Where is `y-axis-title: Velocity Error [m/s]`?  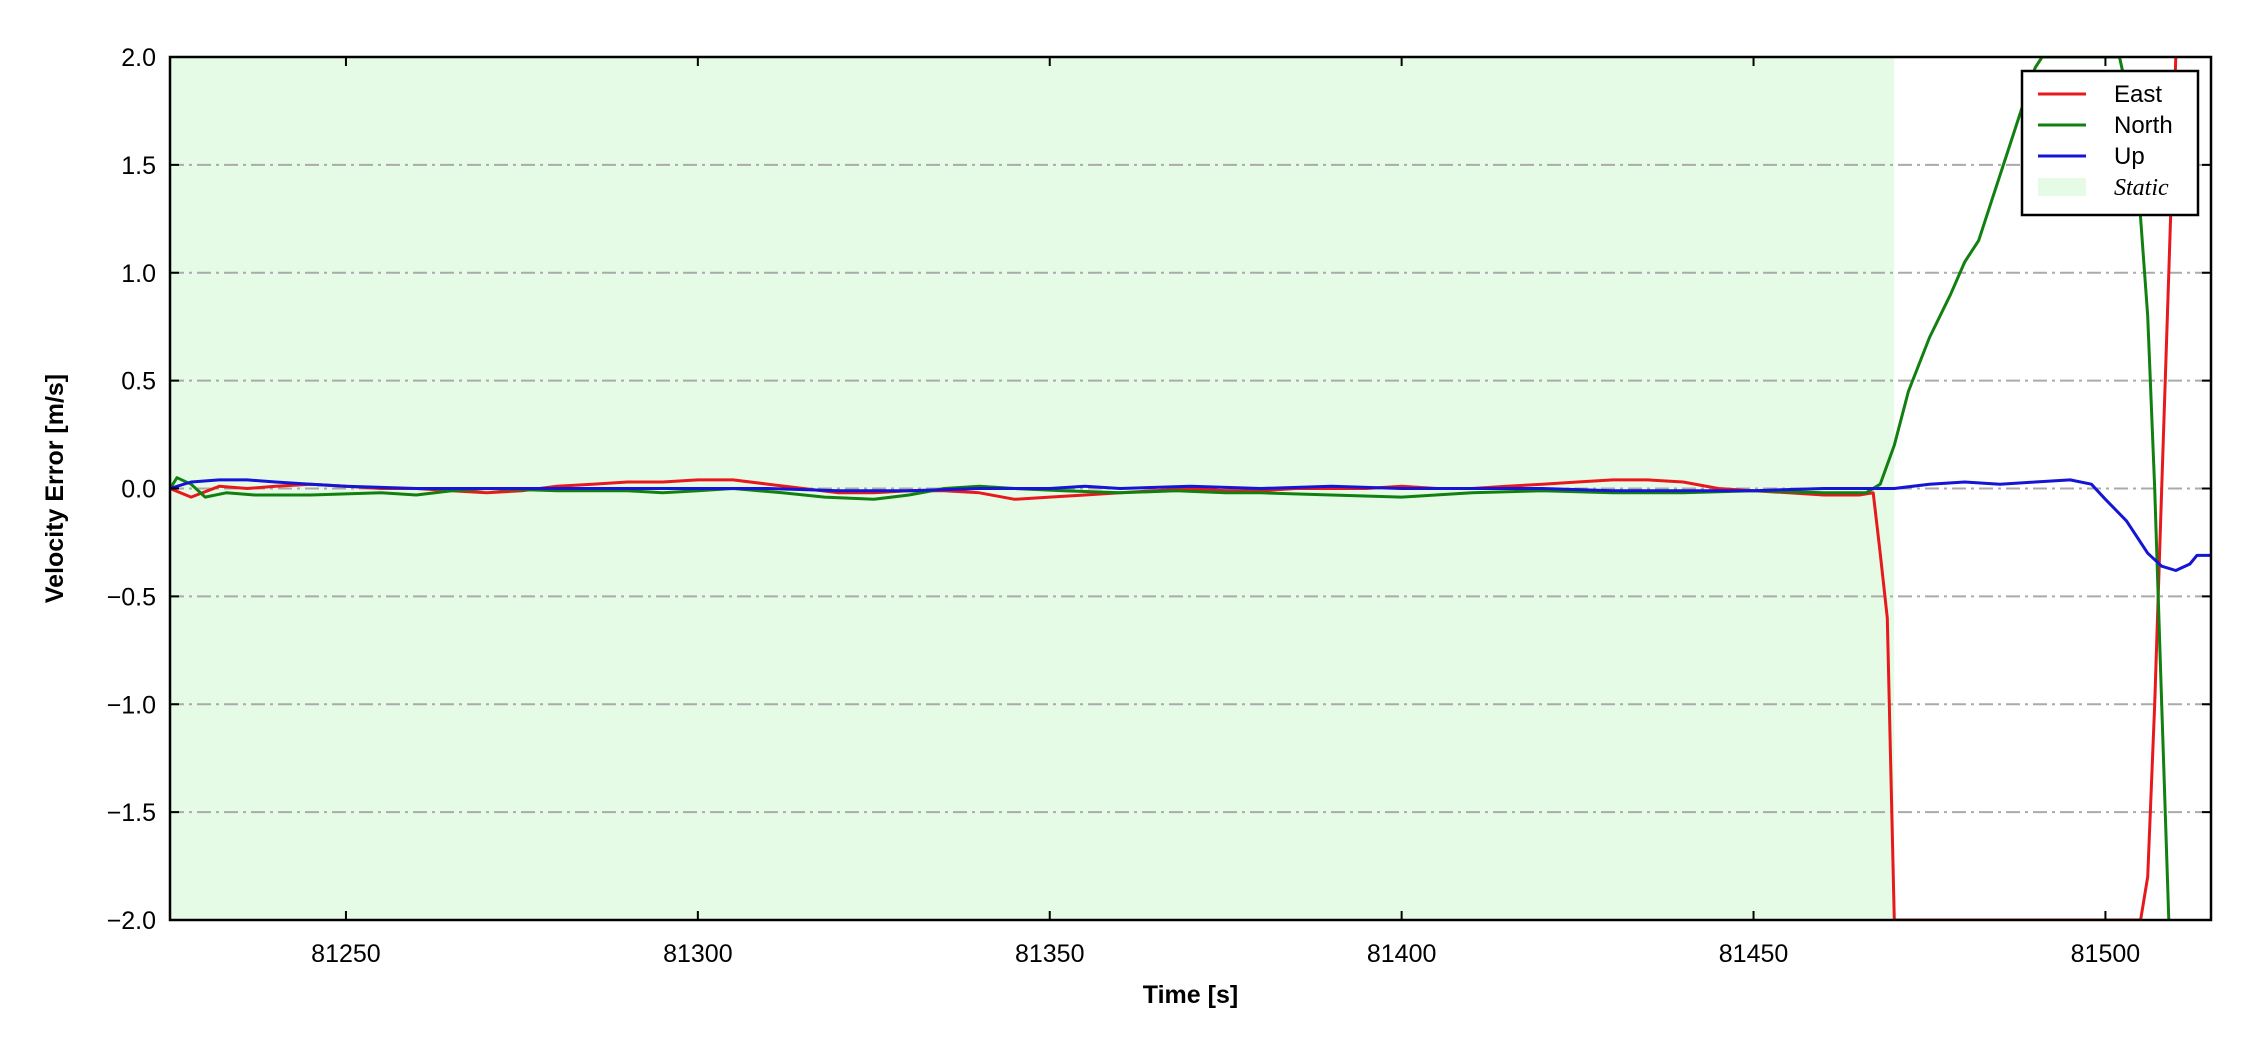 y-axis-title: Velocity Error [m/s] is located at coordinates (55, 488).